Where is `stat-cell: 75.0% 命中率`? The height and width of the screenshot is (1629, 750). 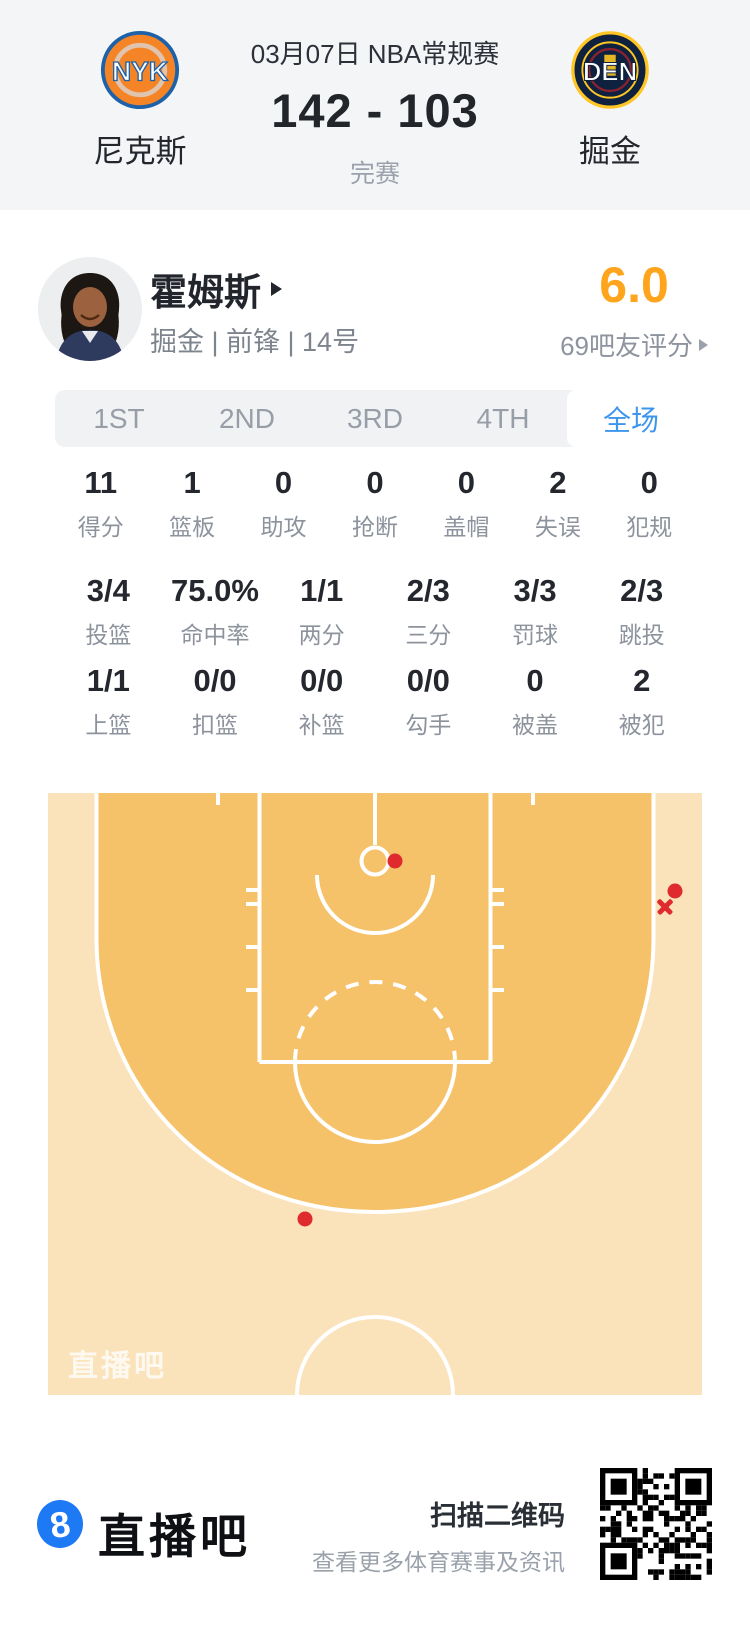
stat-cell: 75.0% 命中率 is located at coordinates (215, 611).